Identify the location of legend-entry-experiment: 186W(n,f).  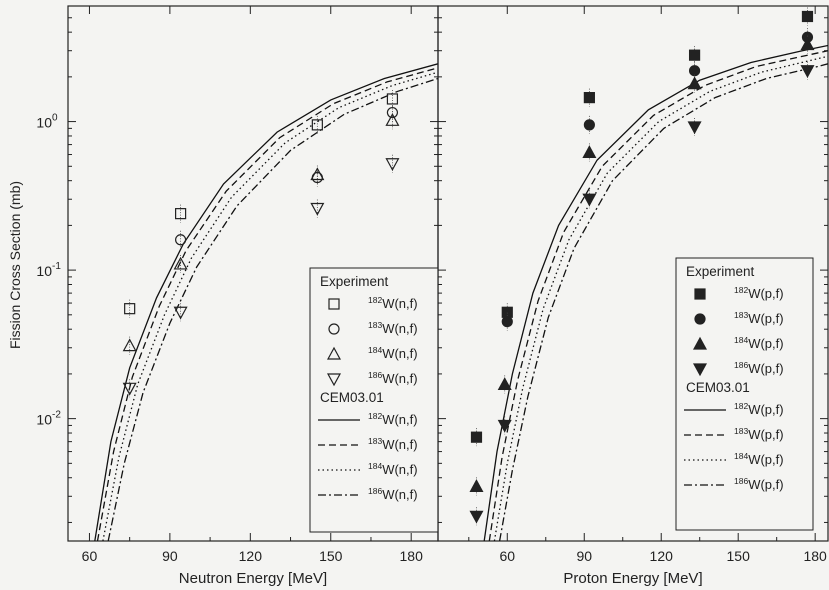
(393, 378).